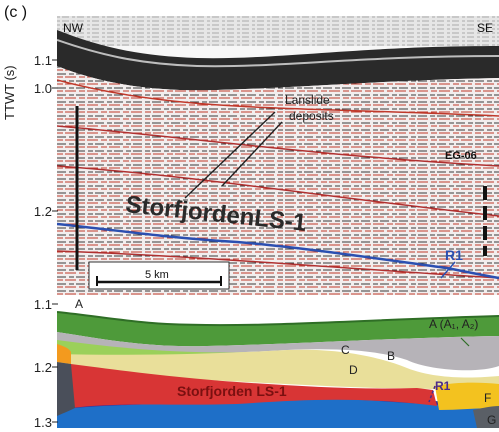 The height and width of the screenshot is (432, 499). What do you see at coordinates (448, 270) in the screenshot?
I see `r1-leader` at bounding box center [448, 270].